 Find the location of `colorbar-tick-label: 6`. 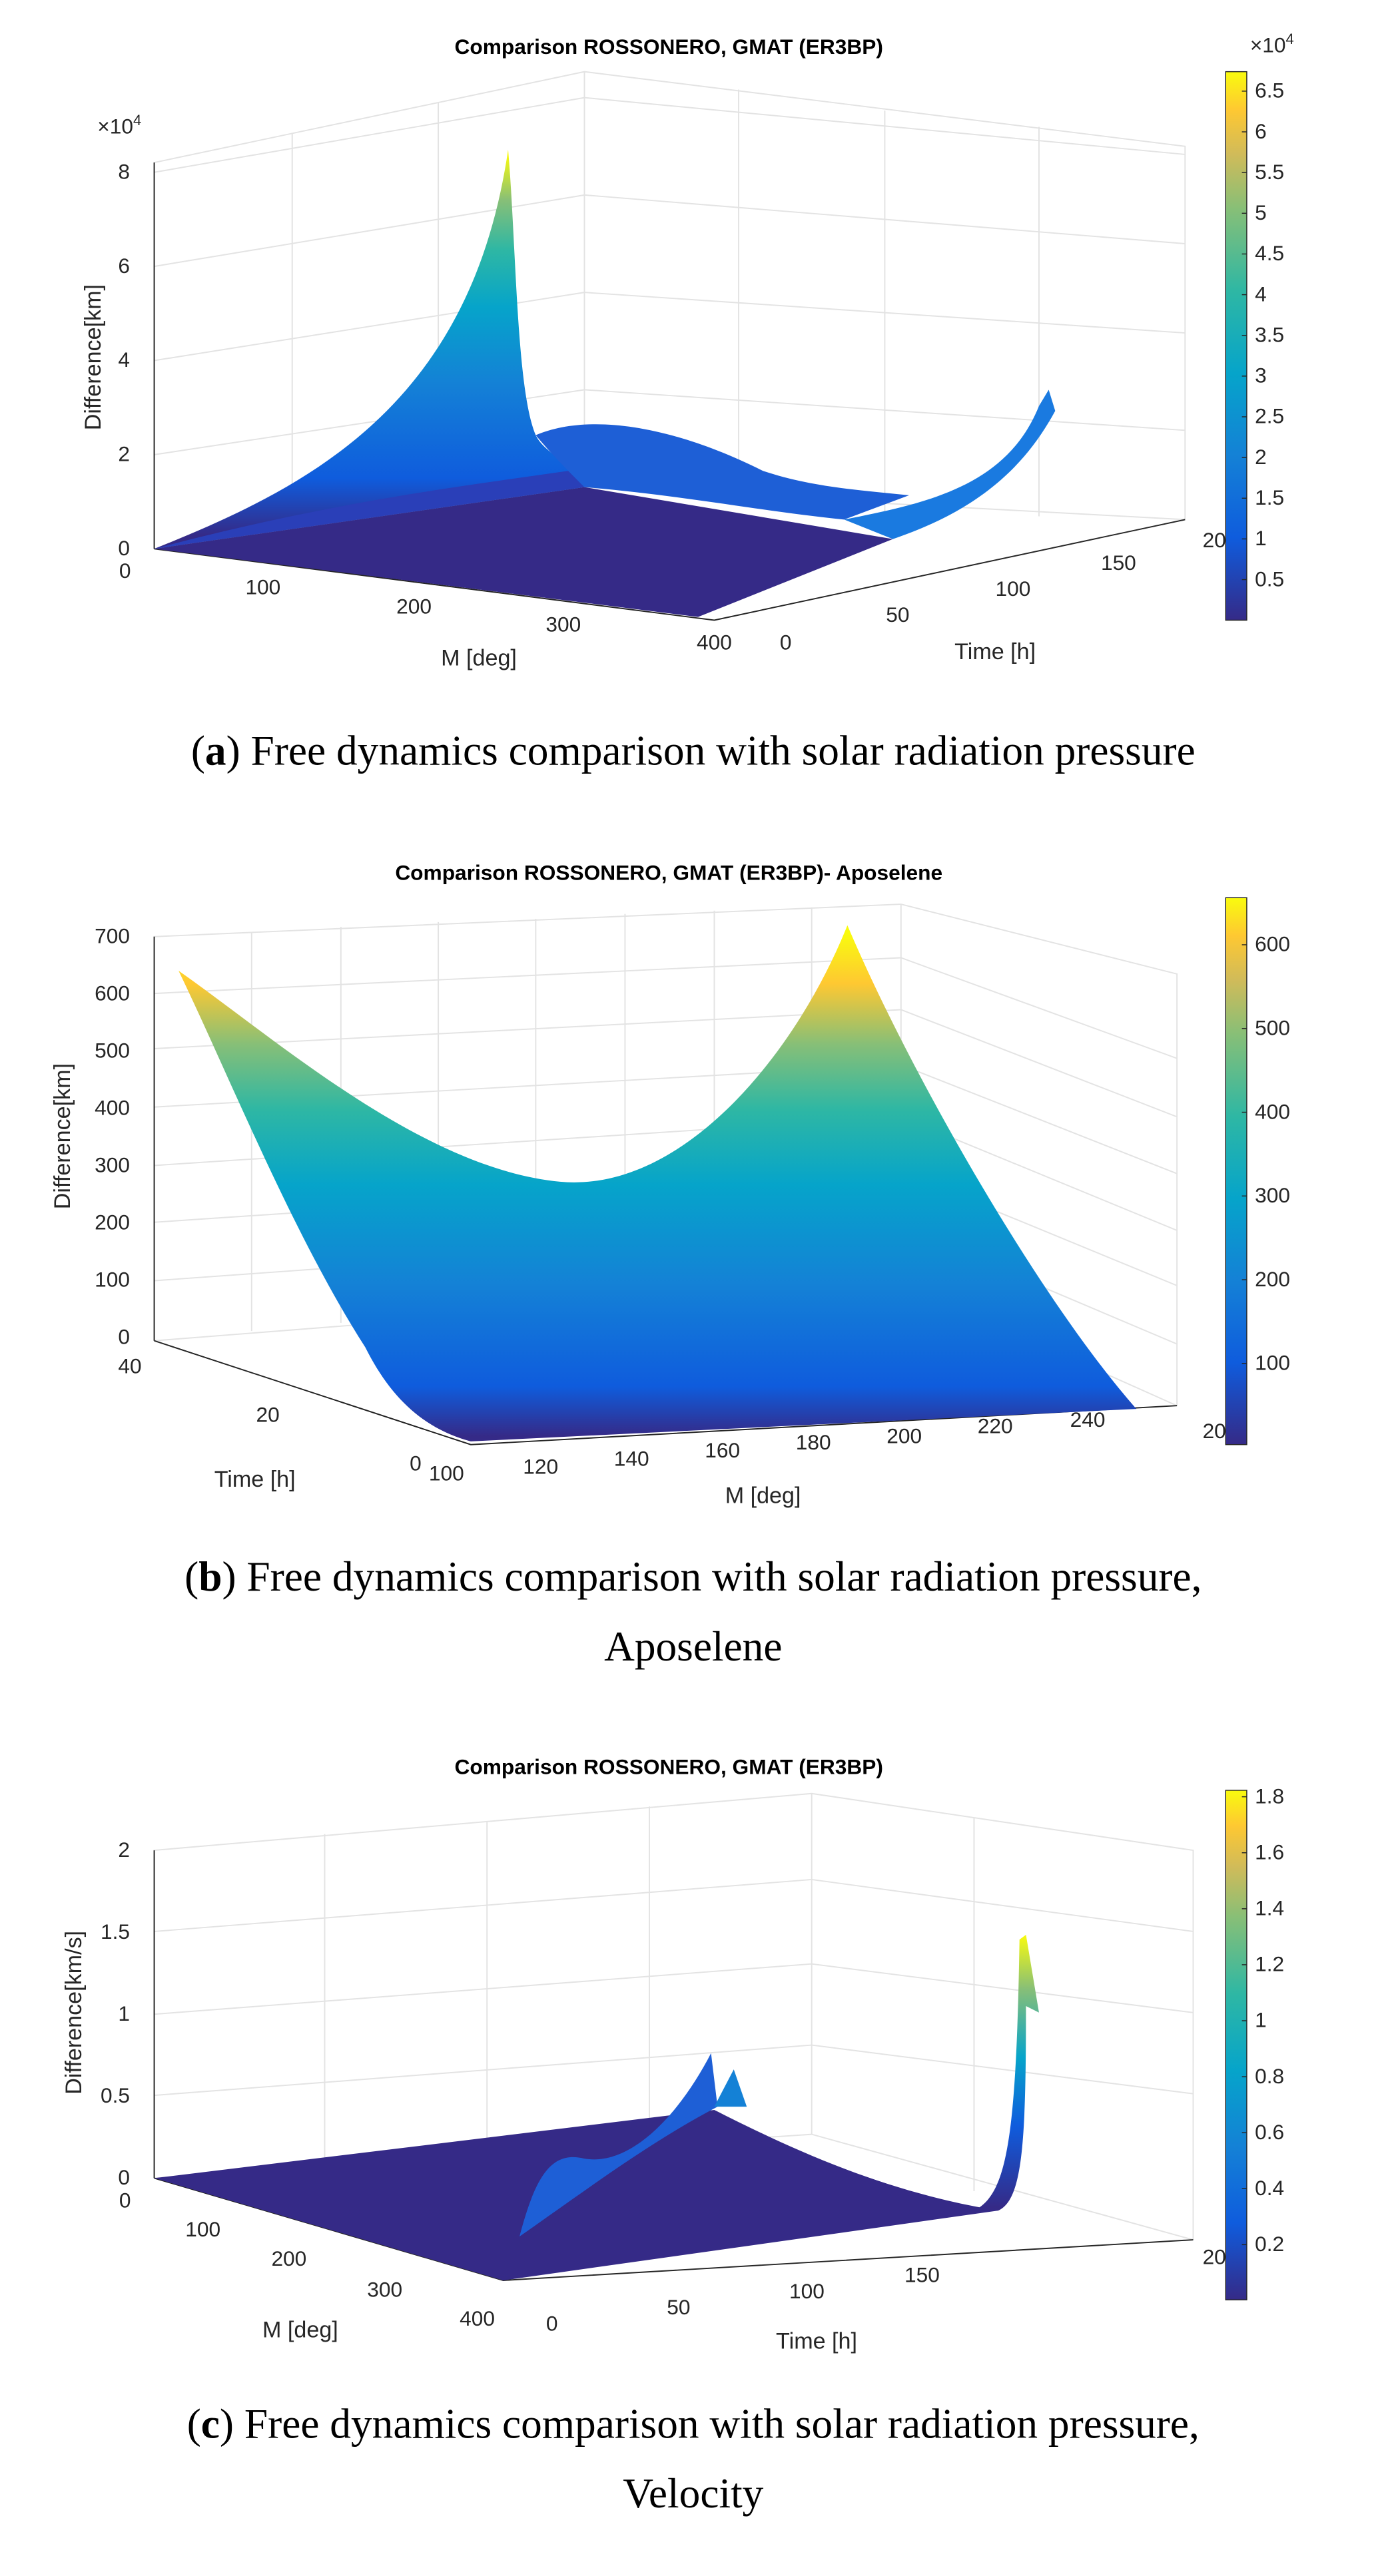

colorbar-tick-label: 6 is located at coordinates (1261, 131).